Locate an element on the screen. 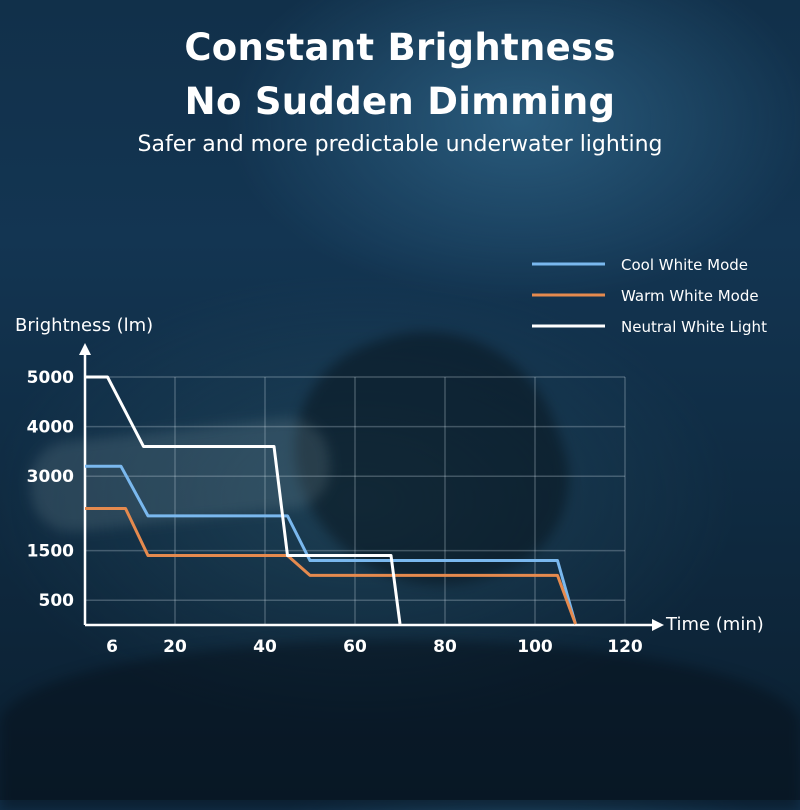 Image resolution: width=800 pixels, height=810 pixels. x-tick-labels: 6 20 40 60 80 100 120 is located at coordinates (374, 647).